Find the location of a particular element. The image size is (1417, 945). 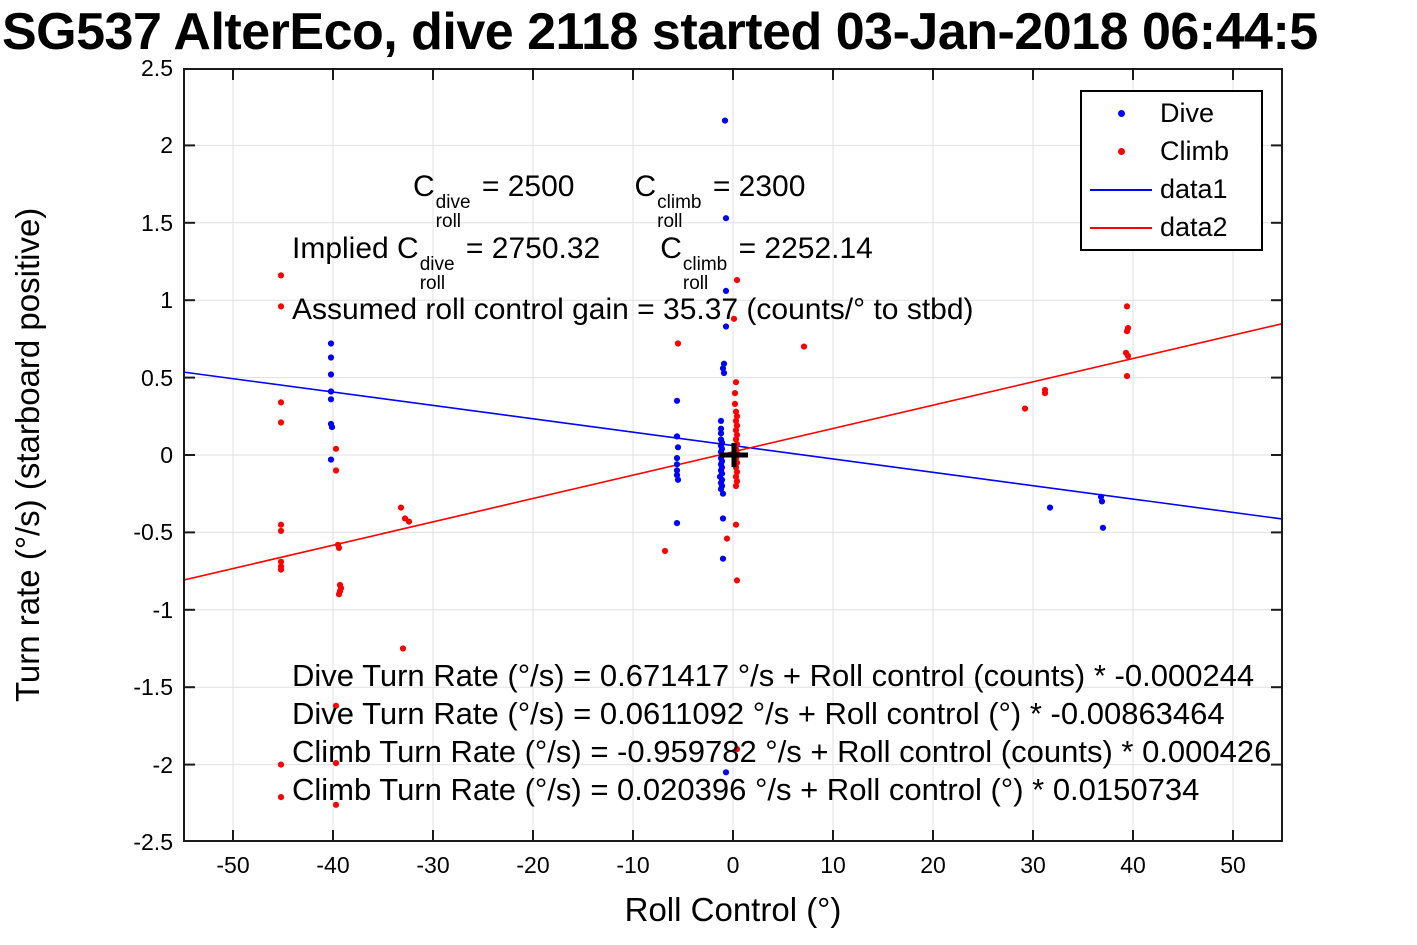

y-tick-label: -1 is located at coordinates (162, 609).